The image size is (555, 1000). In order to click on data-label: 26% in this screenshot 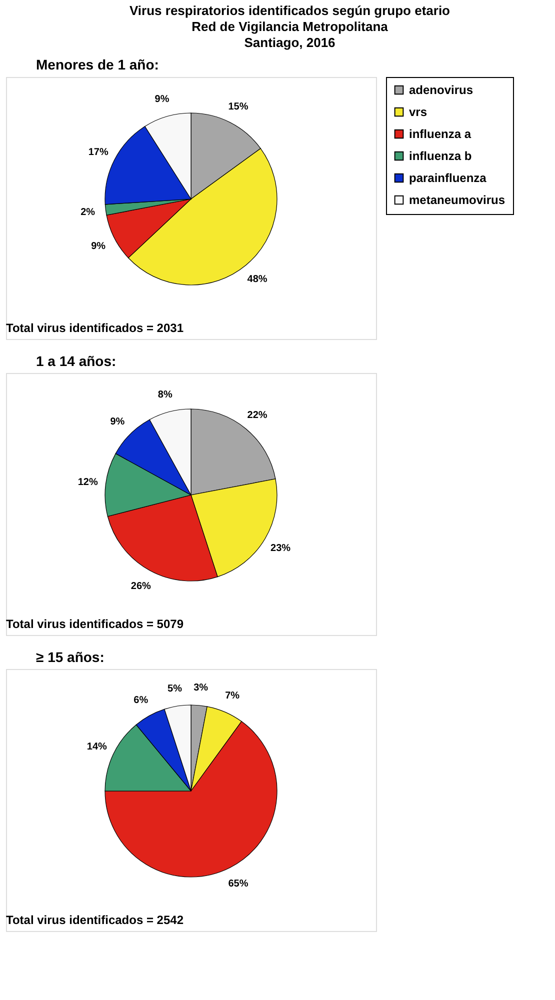, I will do `click(141, 586)`.